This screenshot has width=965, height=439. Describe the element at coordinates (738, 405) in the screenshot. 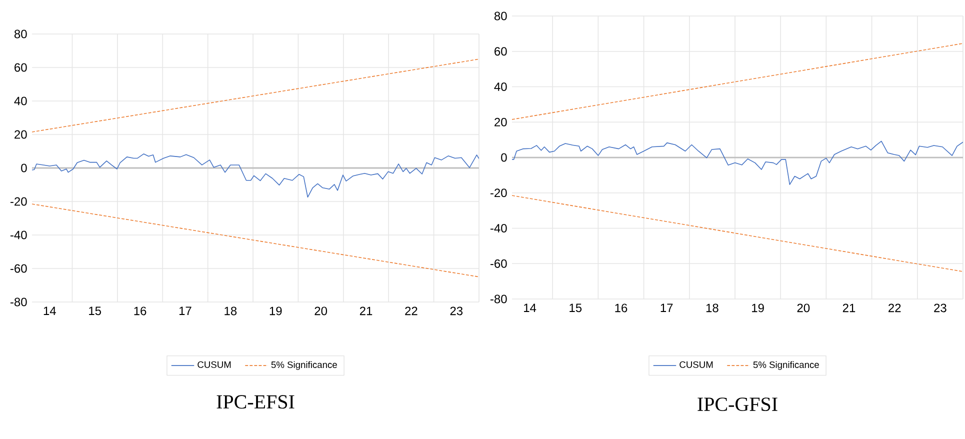

I see `text: IPC-GFSI` at that location.